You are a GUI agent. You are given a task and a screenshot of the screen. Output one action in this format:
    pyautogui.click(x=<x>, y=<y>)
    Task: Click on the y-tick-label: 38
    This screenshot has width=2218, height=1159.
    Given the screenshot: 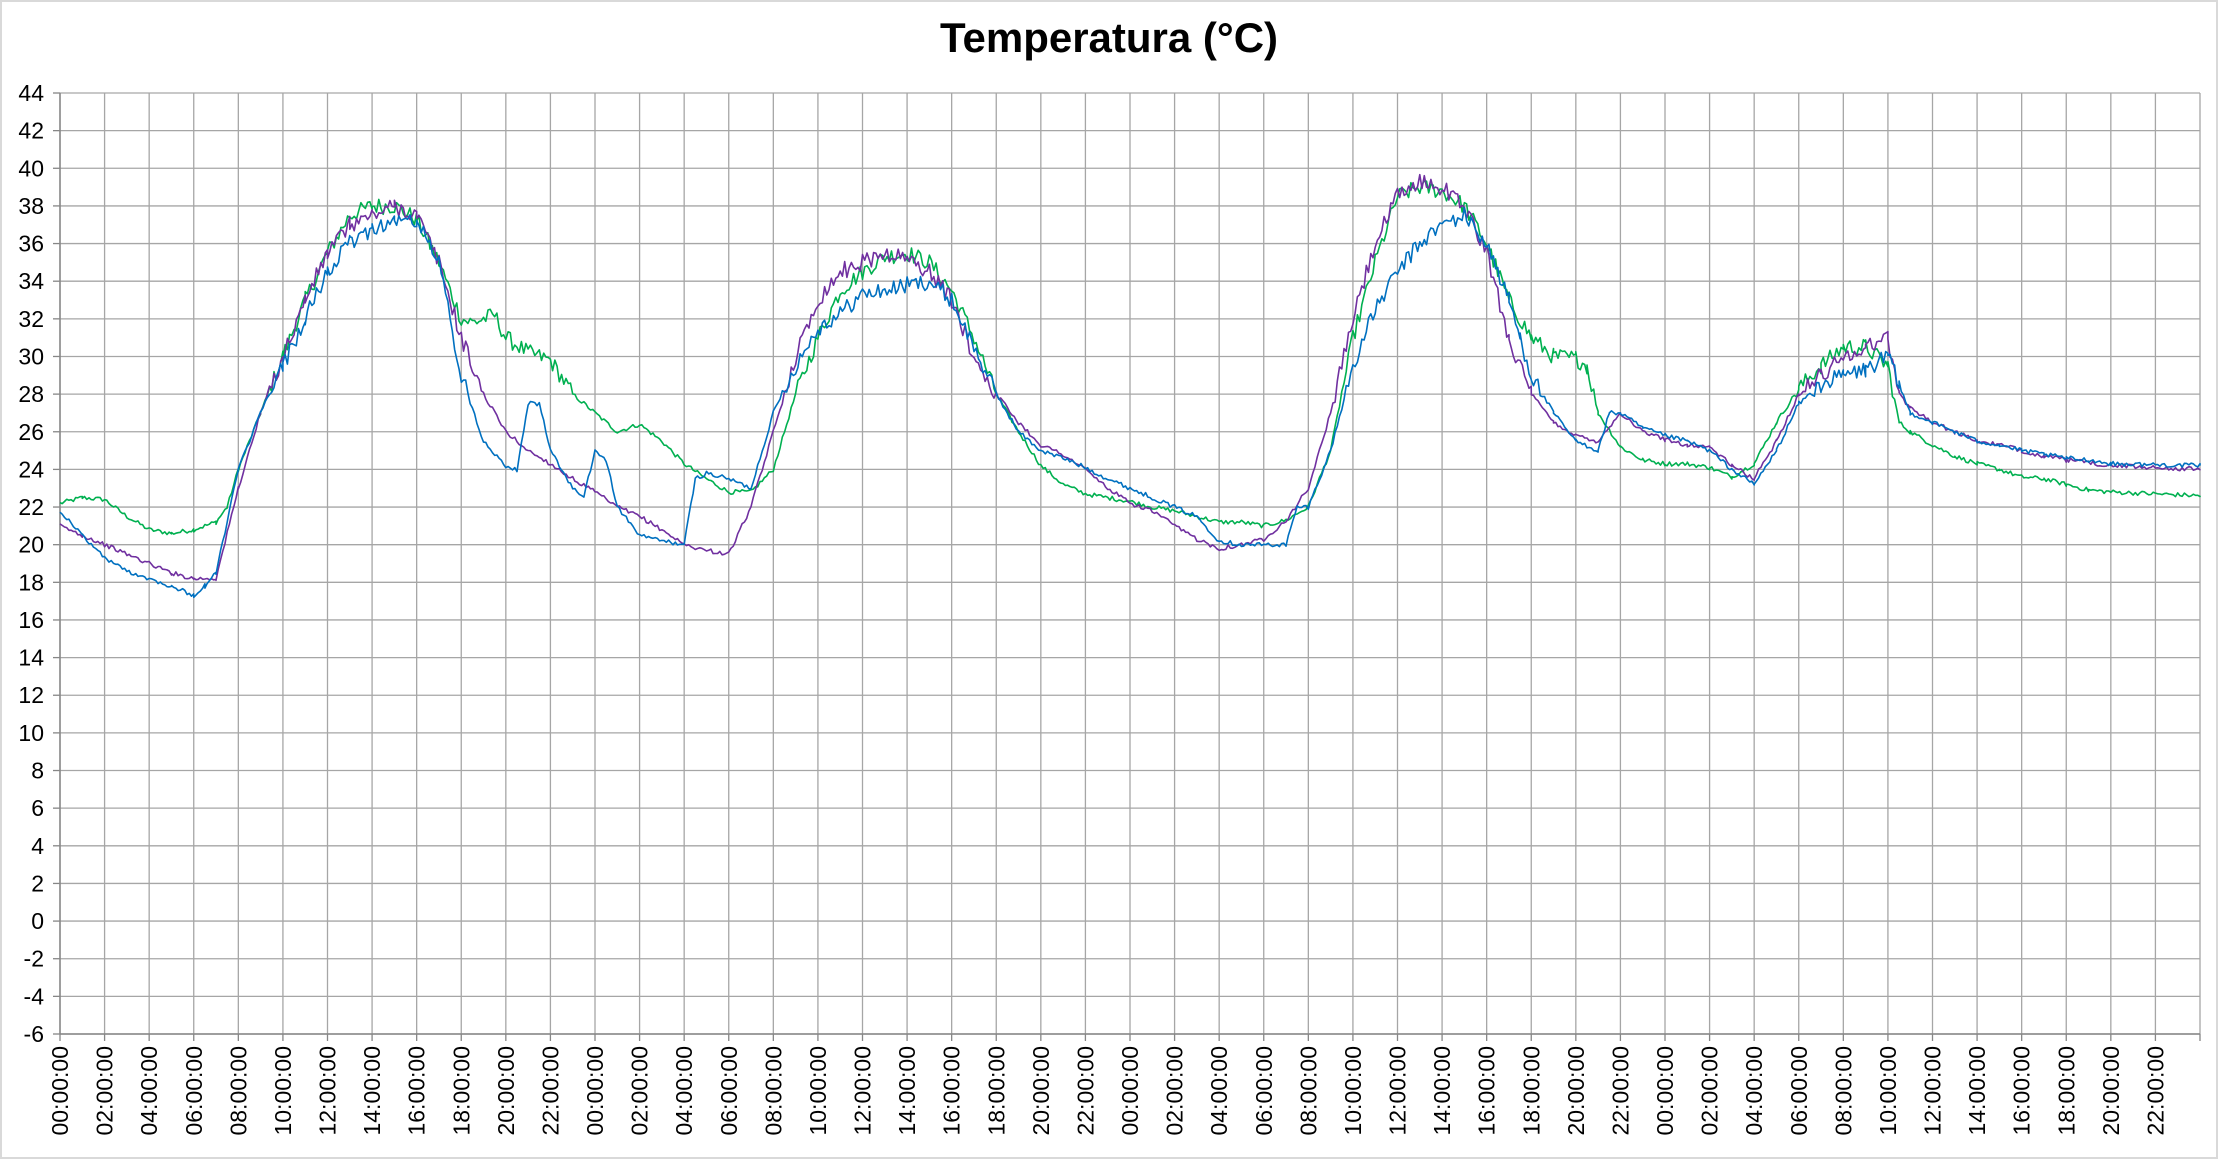 What is the action you would take?
    pyautogui.click(x=31, y=206)
    